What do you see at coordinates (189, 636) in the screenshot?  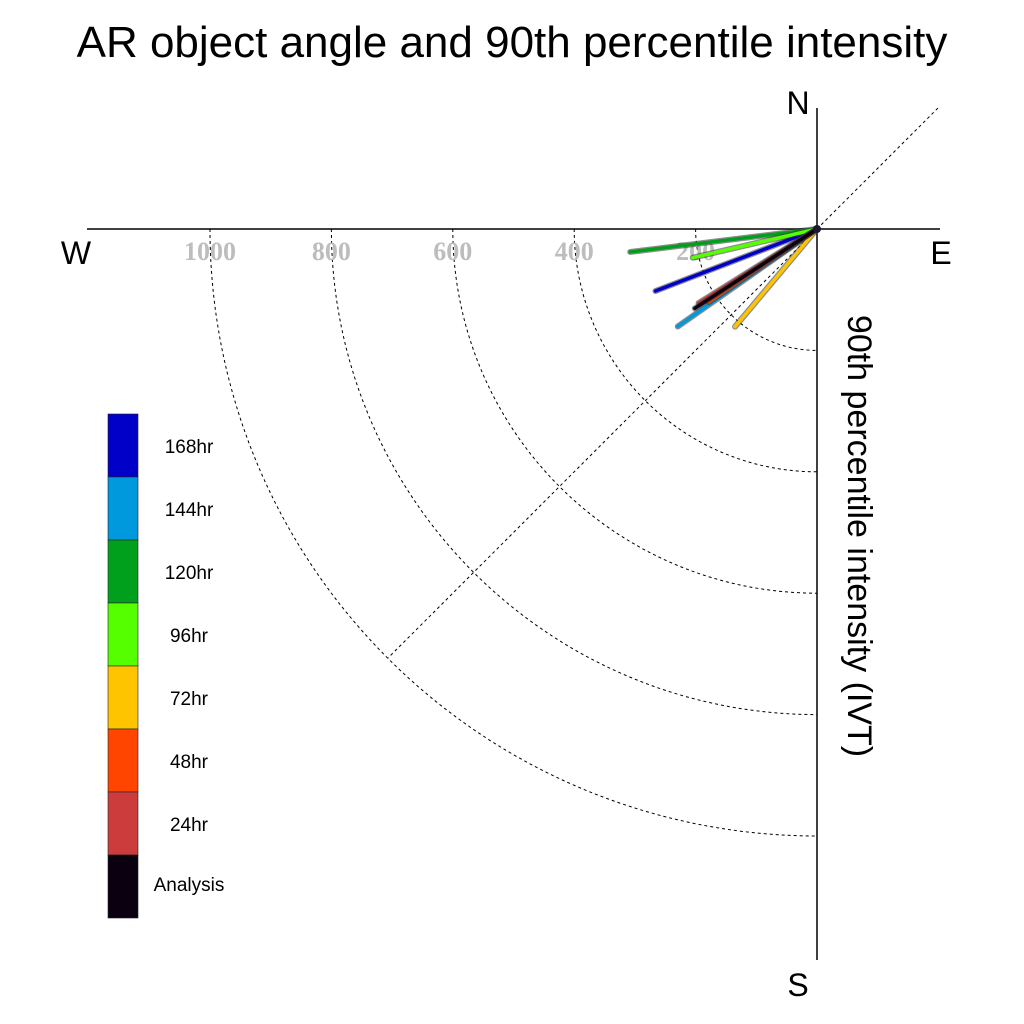 I see `legend-label: 96hr` at bounding box center [189, 636].